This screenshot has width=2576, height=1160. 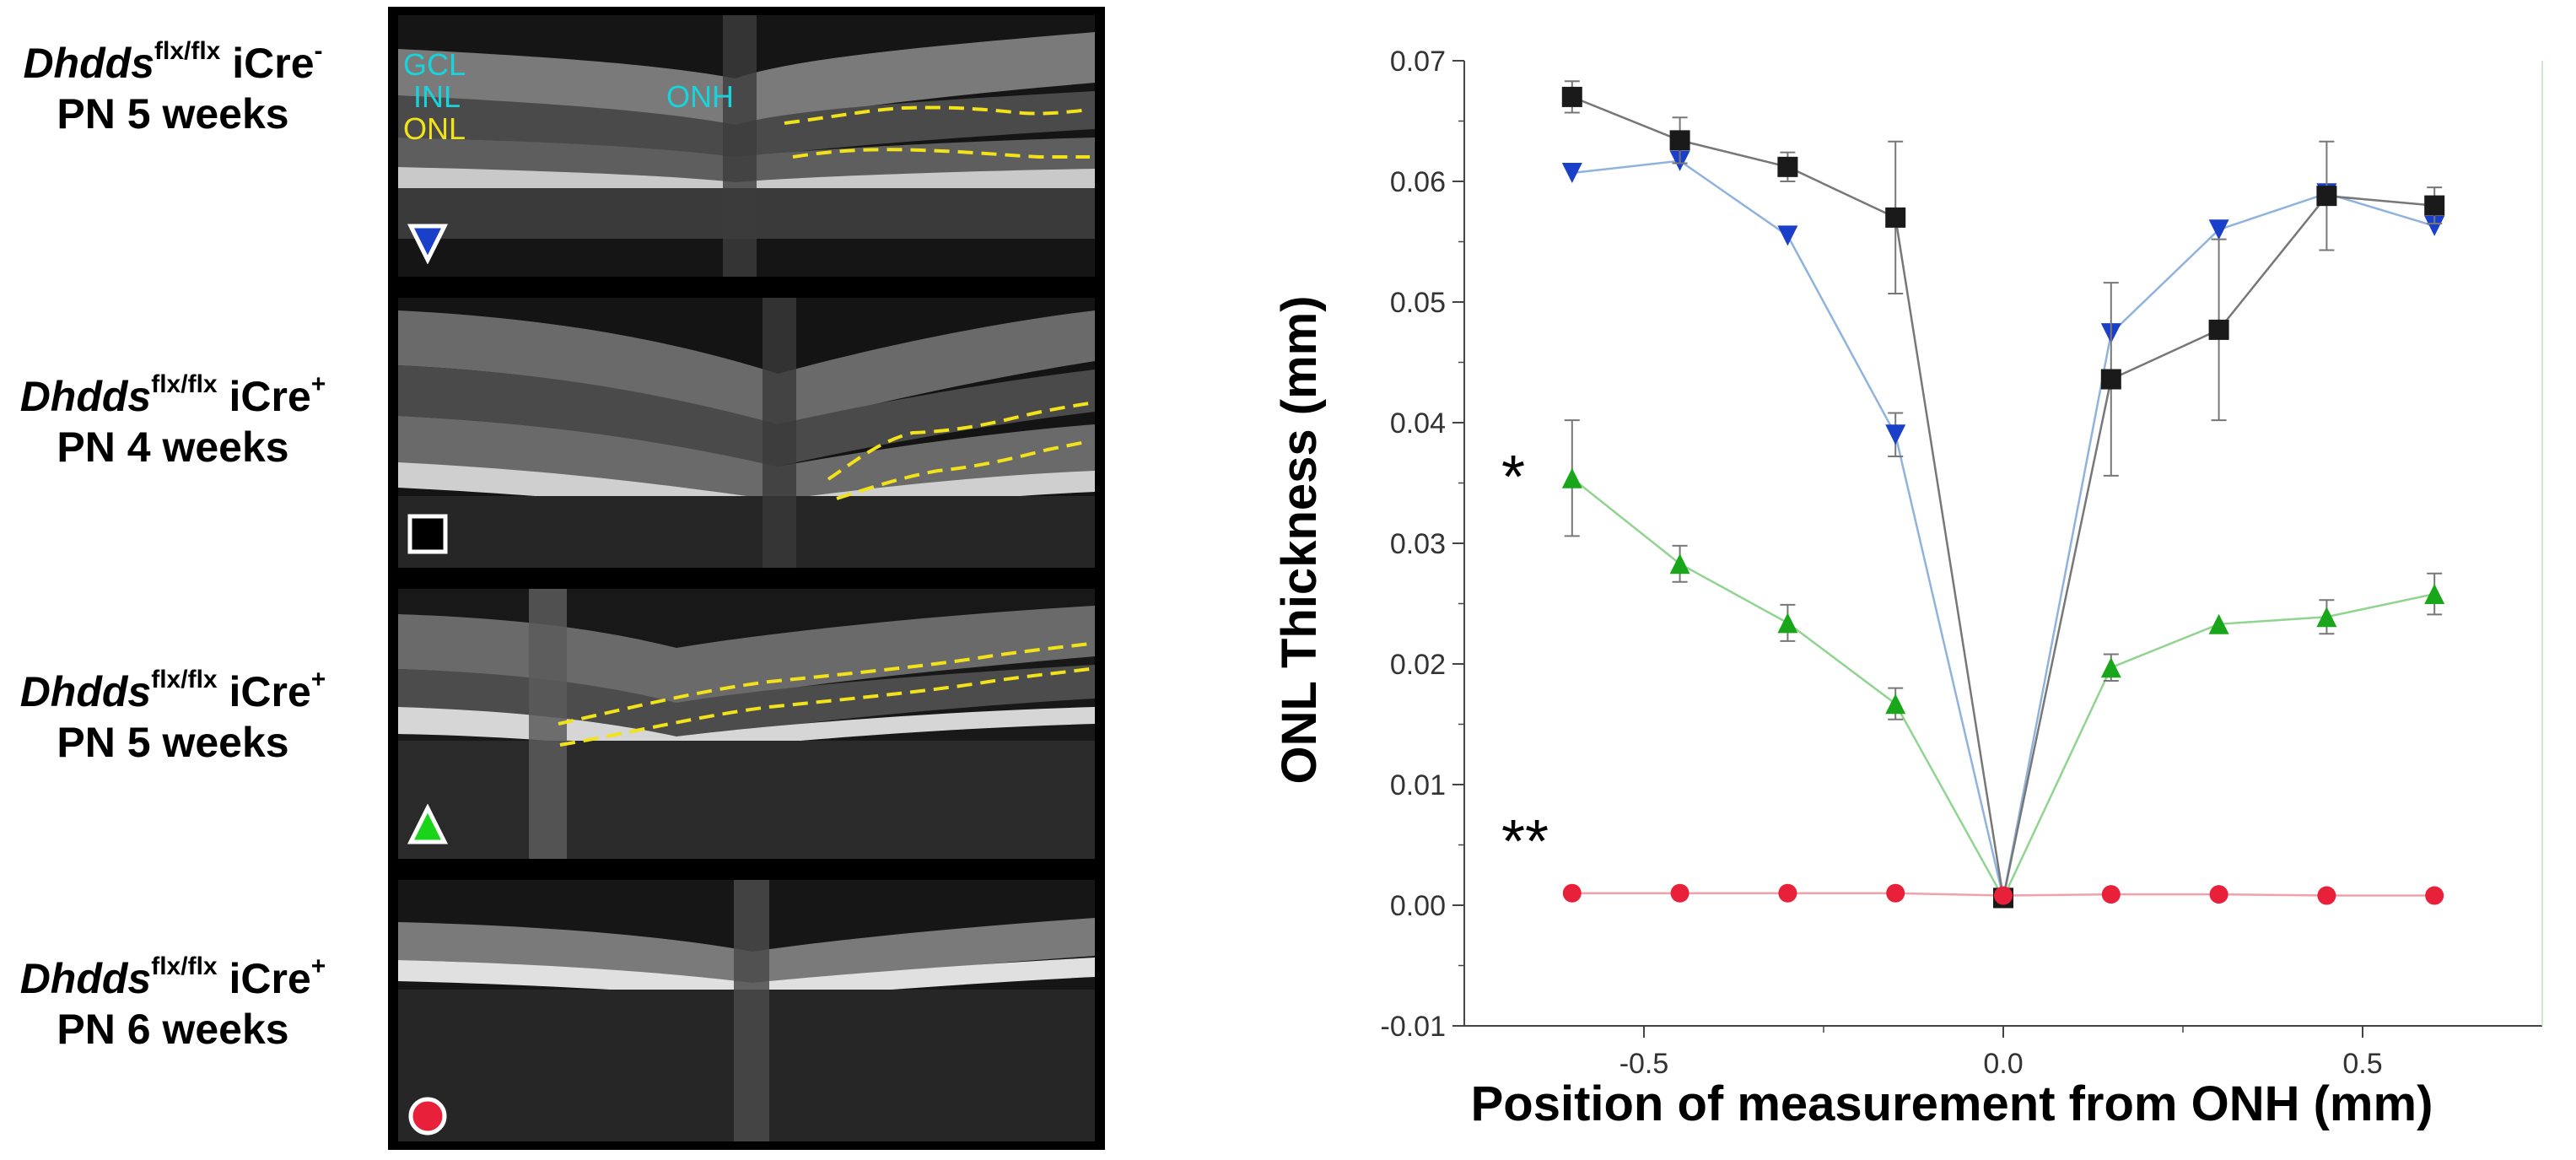 I want to click on y-tick-label: 0.04, so click(x=1418, y=423).